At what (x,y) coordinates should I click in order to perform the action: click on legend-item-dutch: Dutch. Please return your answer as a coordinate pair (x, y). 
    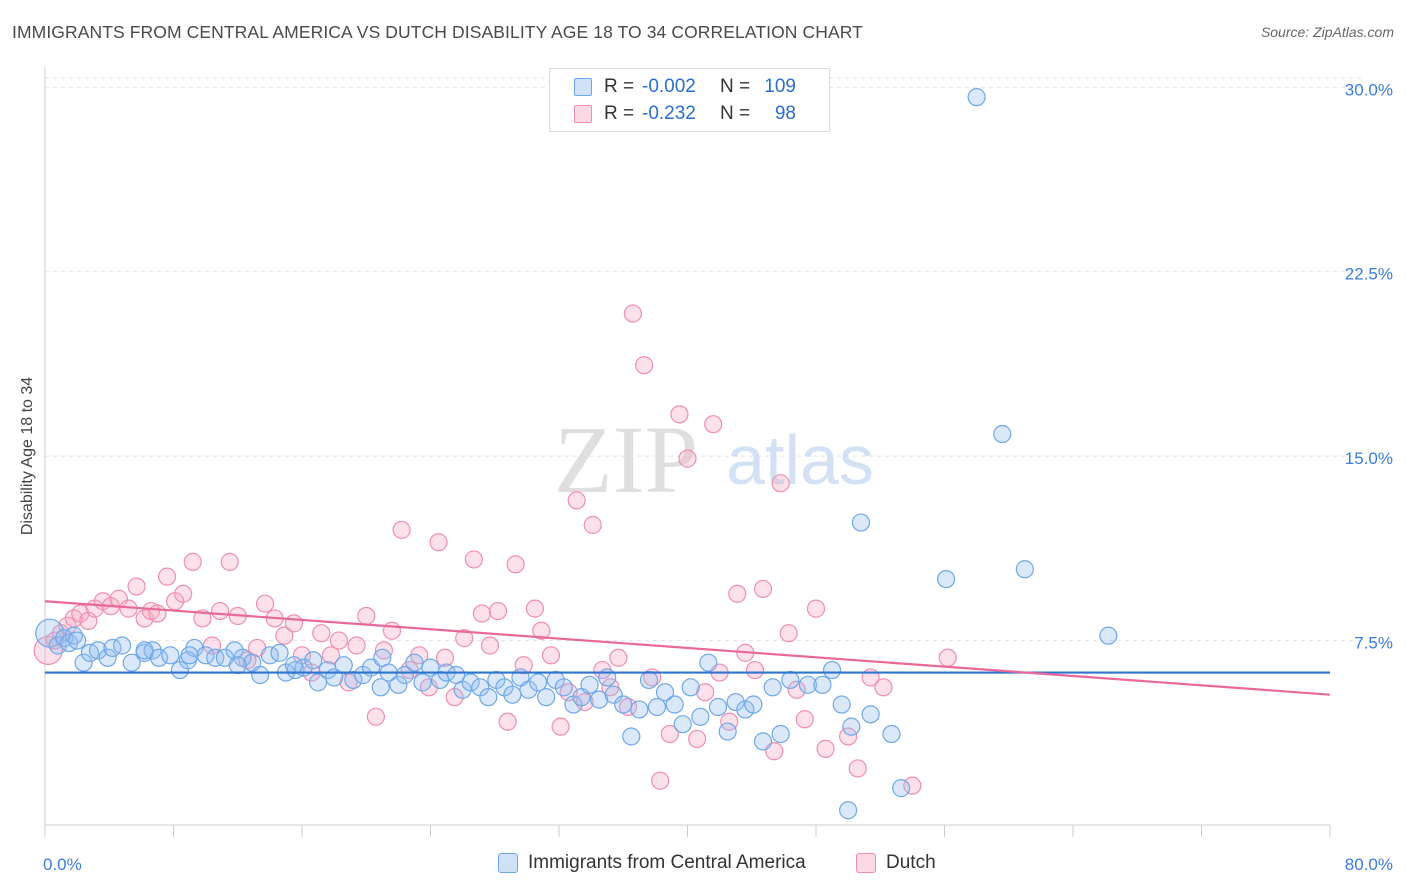
    Looking at the image, I should click on (896, 863).